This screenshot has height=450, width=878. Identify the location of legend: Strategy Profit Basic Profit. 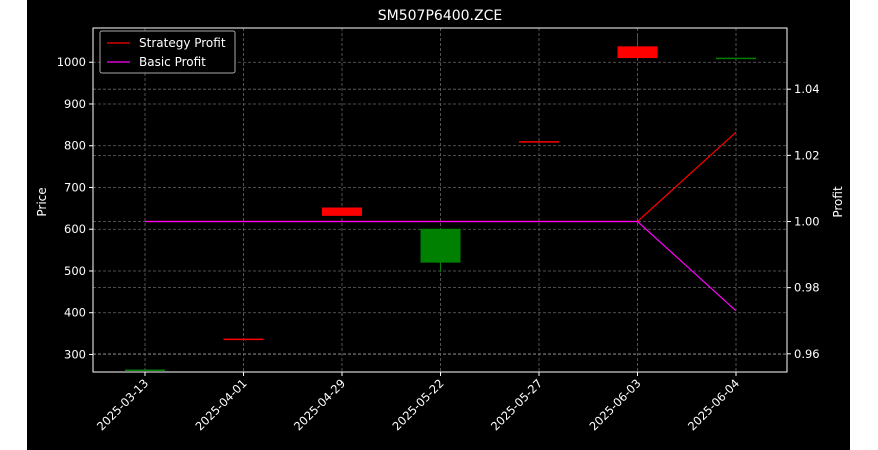
(167, 52).